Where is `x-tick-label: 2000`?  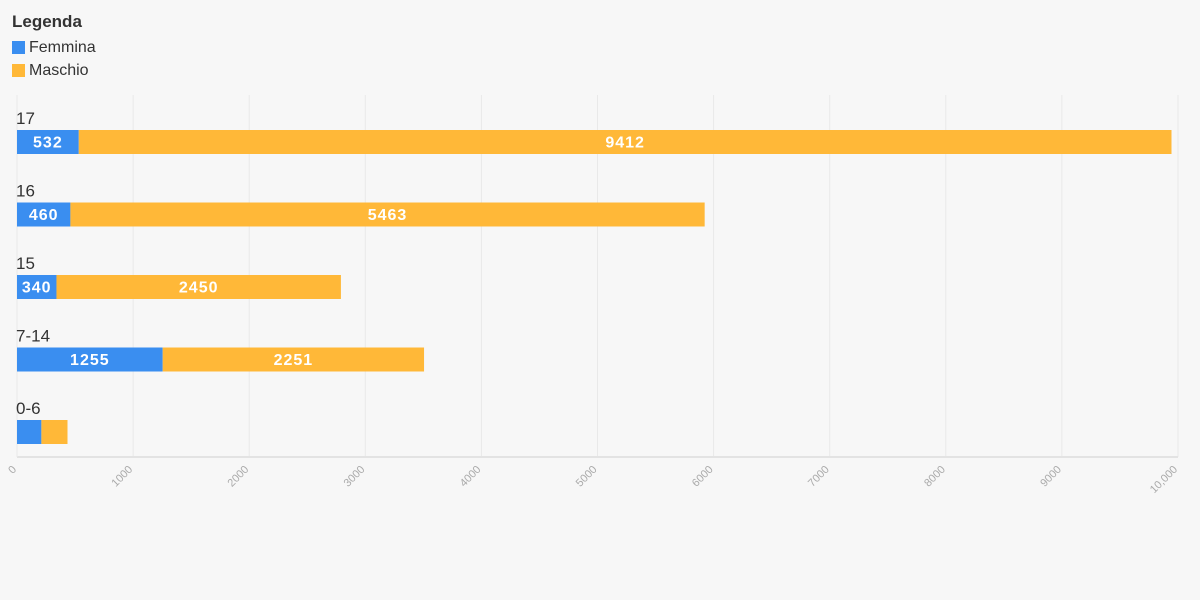 x-tick-label: 2000 is located at coordinates (239, 477).